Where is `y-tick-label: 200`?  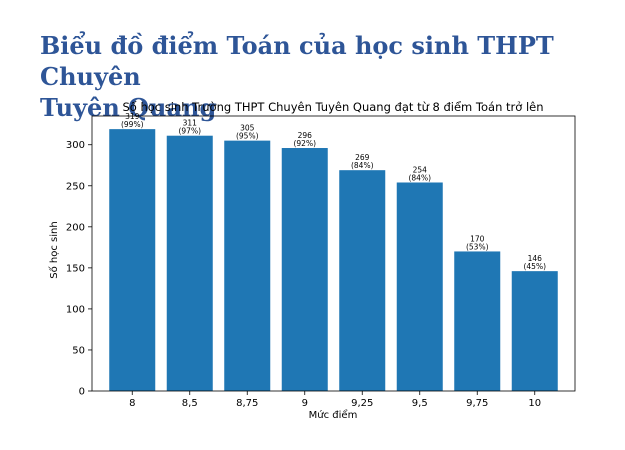 y-tick-label: 200 is located at coordinates (75, 227).